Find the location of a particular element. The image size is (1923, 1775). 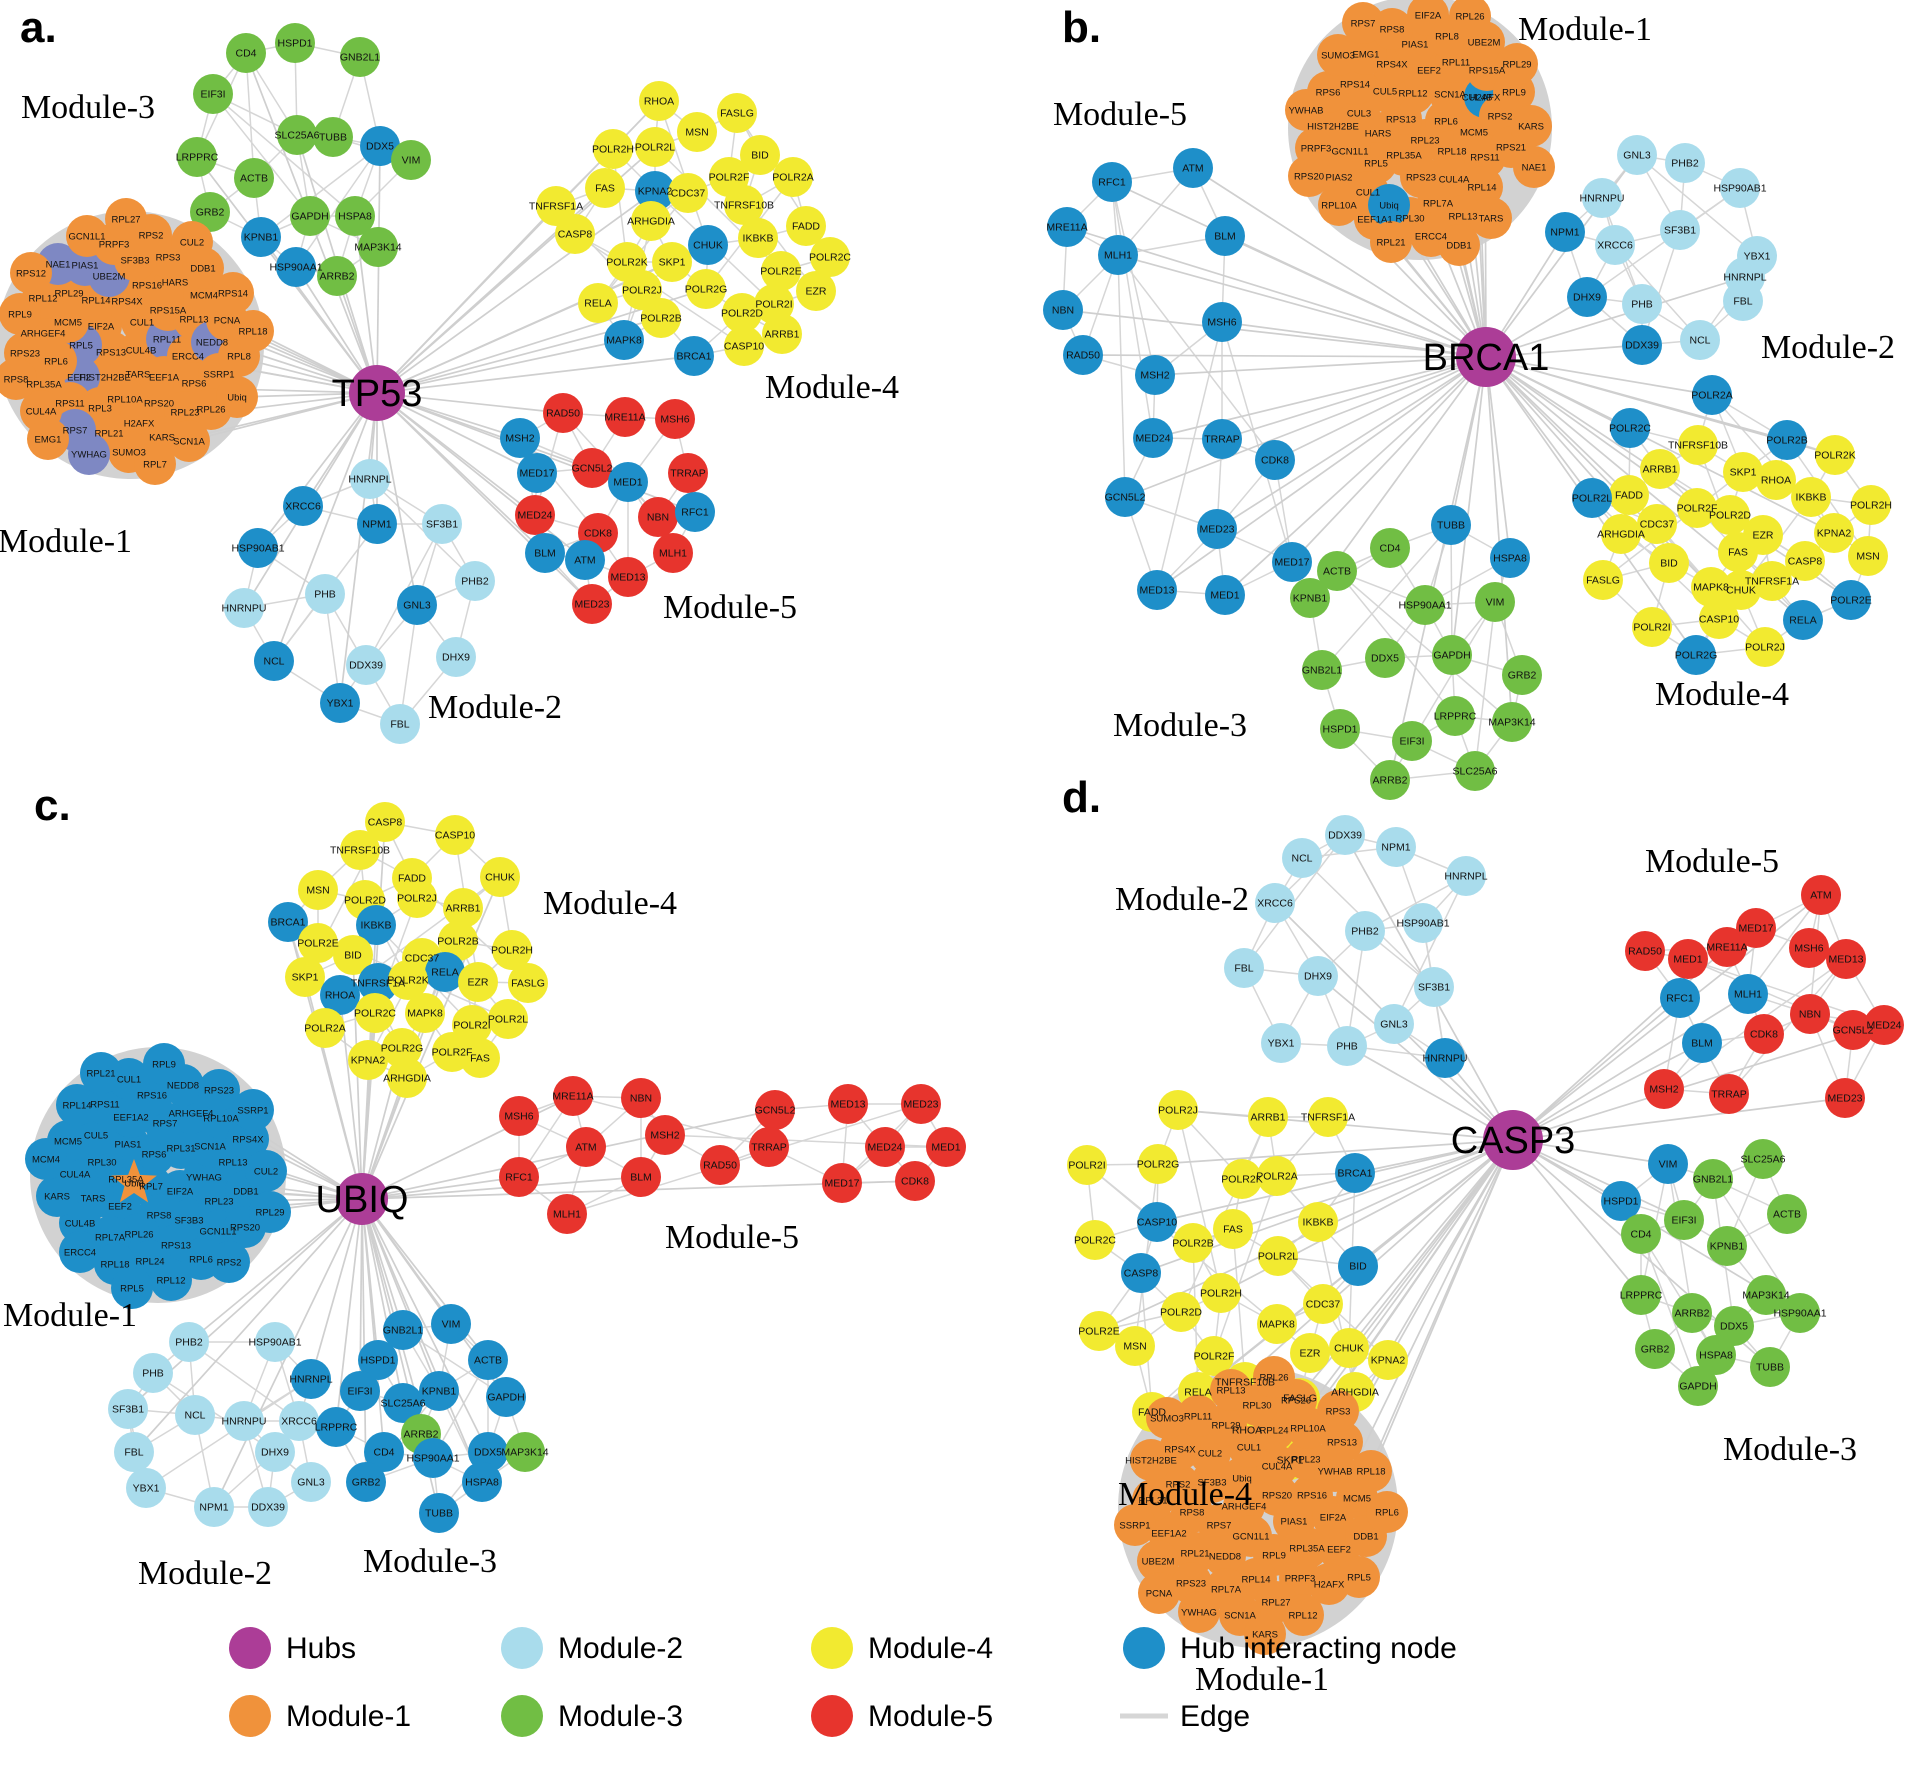

node-POLR2I is located at coordinates (1087, 1165).